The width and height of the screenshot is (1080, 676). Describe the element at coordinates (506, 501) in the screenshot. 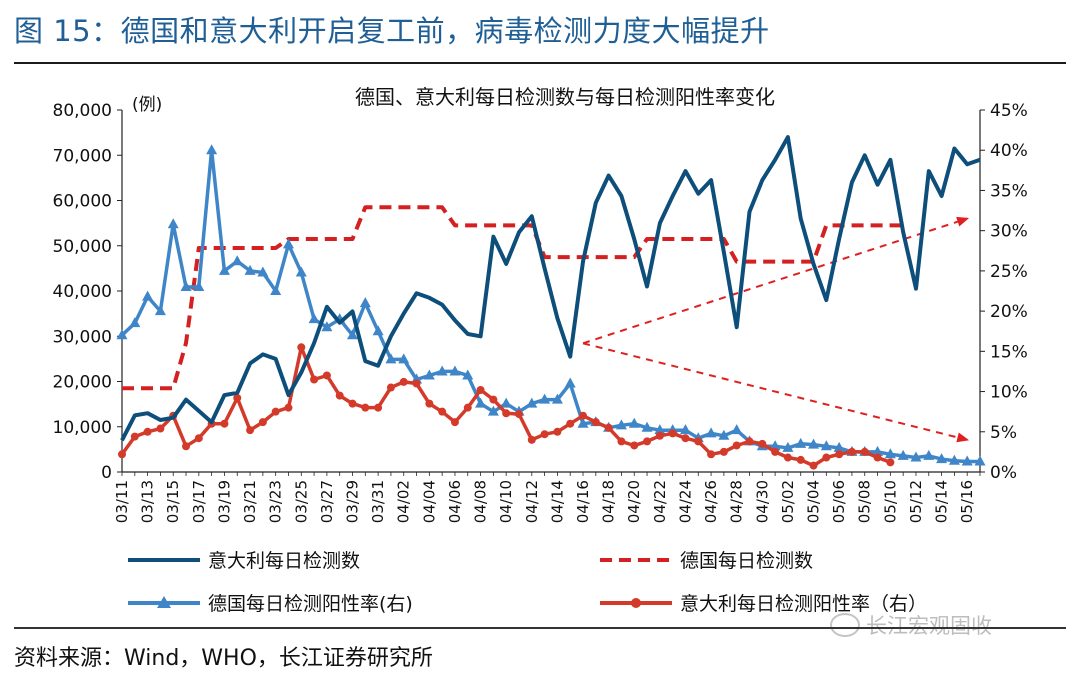

I see `x-tick-label: 04/10` at that location.